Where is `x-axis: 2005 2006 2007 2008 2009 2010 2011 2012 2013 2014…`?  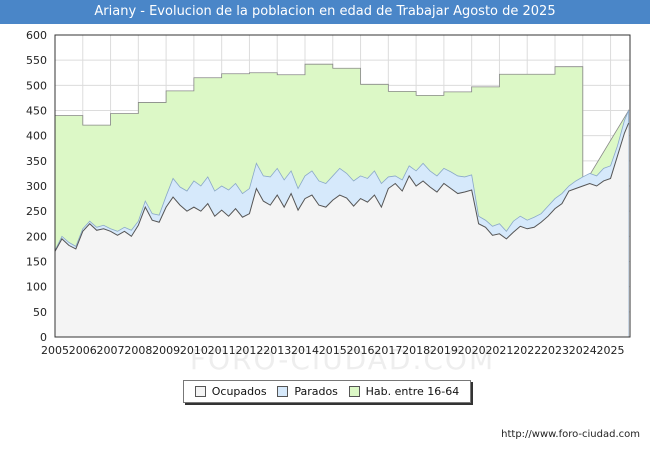
x-axis: 2005 2006 2007 2008 2009 2010 2011 2012 2013 2014… is located at coordinates (333, 350).